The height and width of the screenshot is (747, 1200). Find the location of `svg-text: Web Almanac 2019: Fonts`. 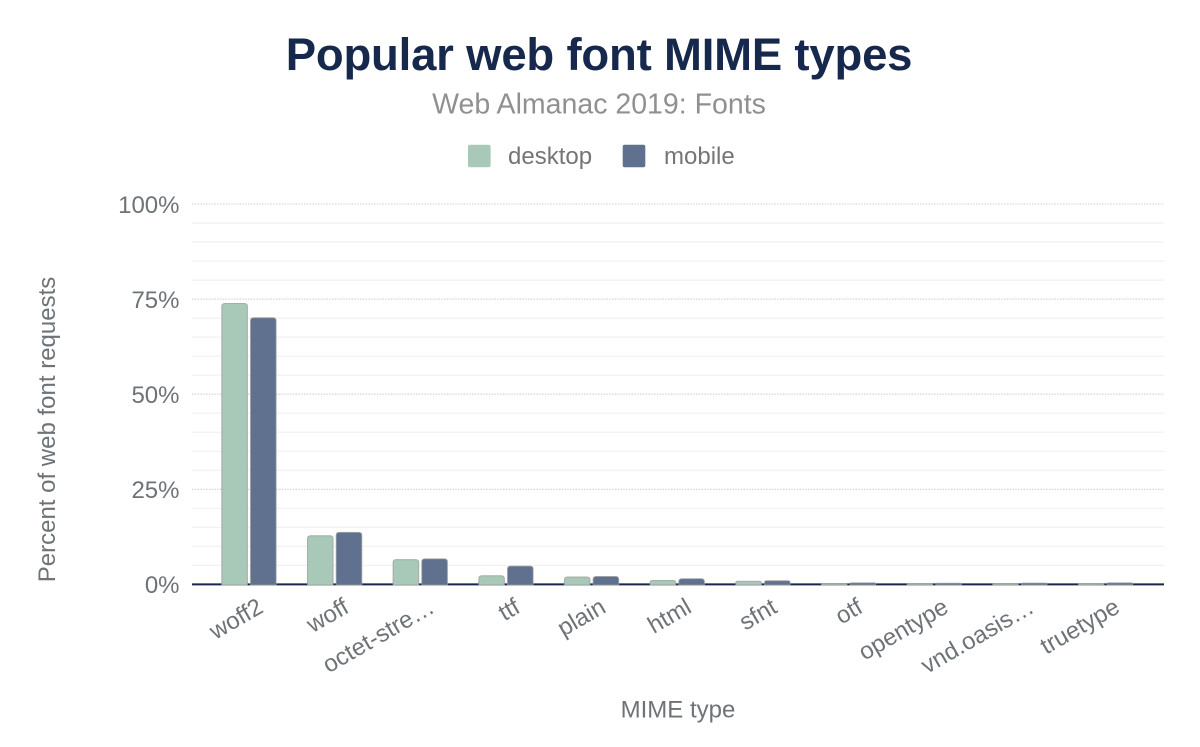

svg-text: Web Almanac 2019: Fonts is located at coordinates (599, 105).